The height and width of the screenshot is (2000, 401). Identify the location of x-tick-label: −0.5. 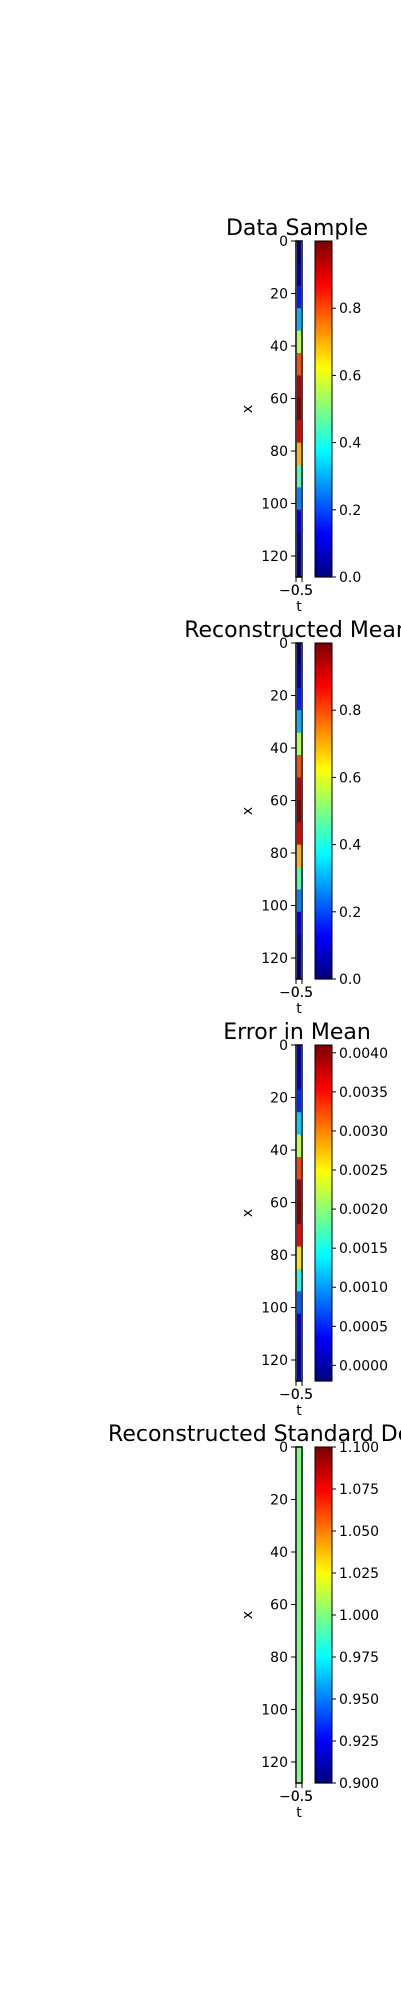
(296, 1797).